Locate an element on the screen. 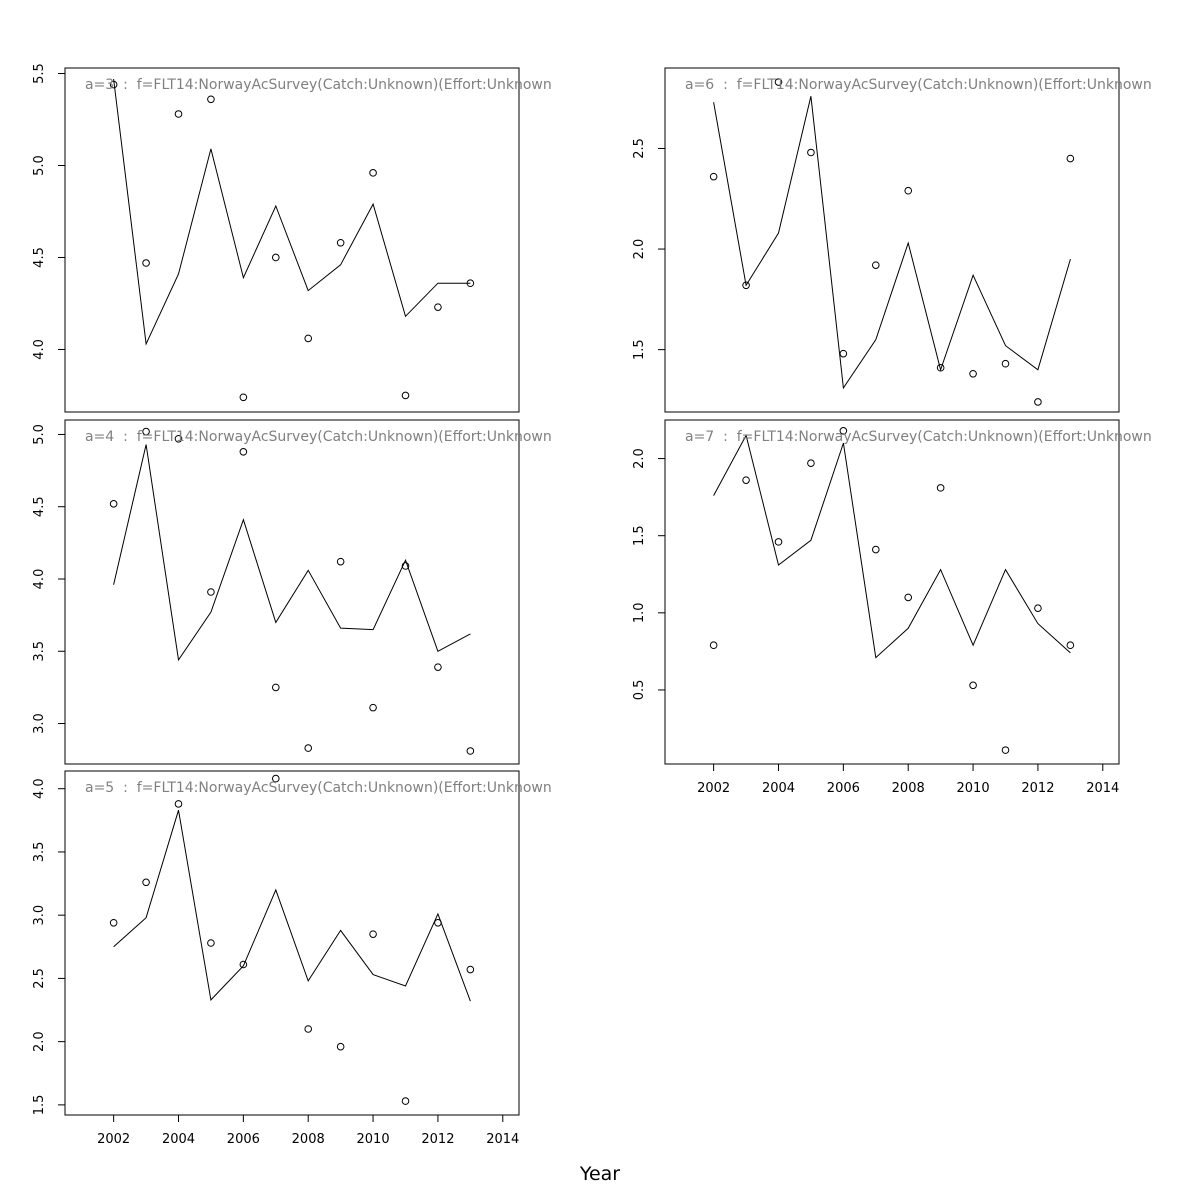  y-tick-label: 2.5 is located at coordinates (39, 978).